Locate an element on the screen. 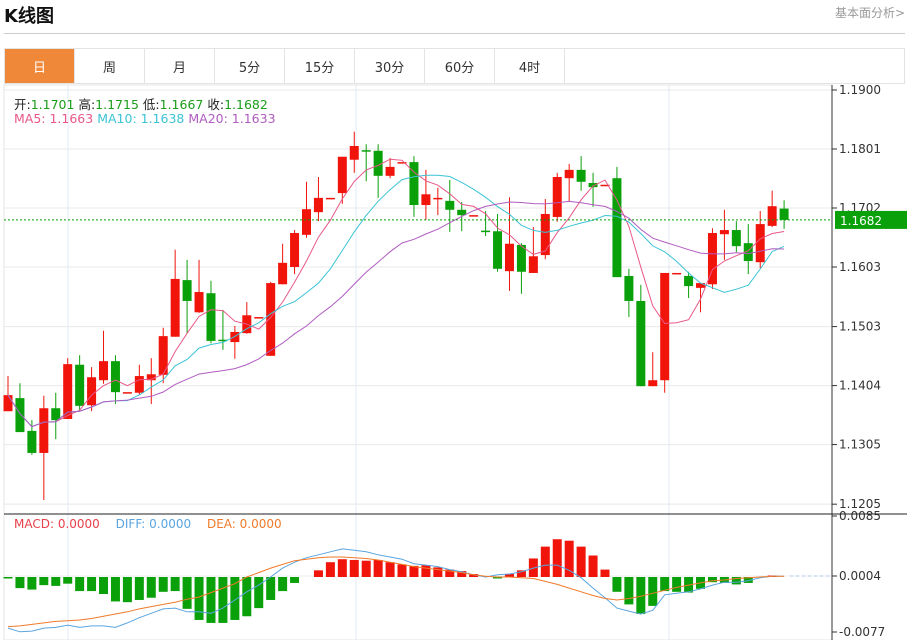 Image resolution: width=907 pixels, height=640 pixels. tab-15min: 15分 is located at coordinates (320, 66).